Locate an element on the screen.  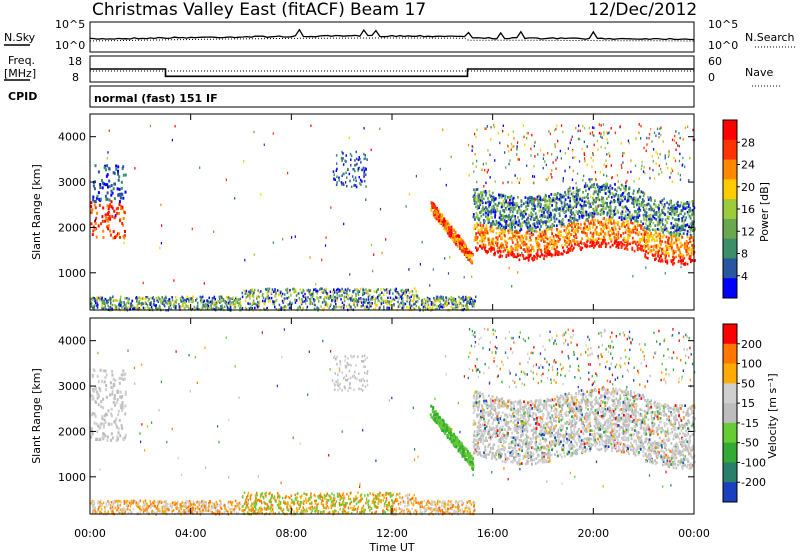
power-colorbar is located at coordinates (730, 209).